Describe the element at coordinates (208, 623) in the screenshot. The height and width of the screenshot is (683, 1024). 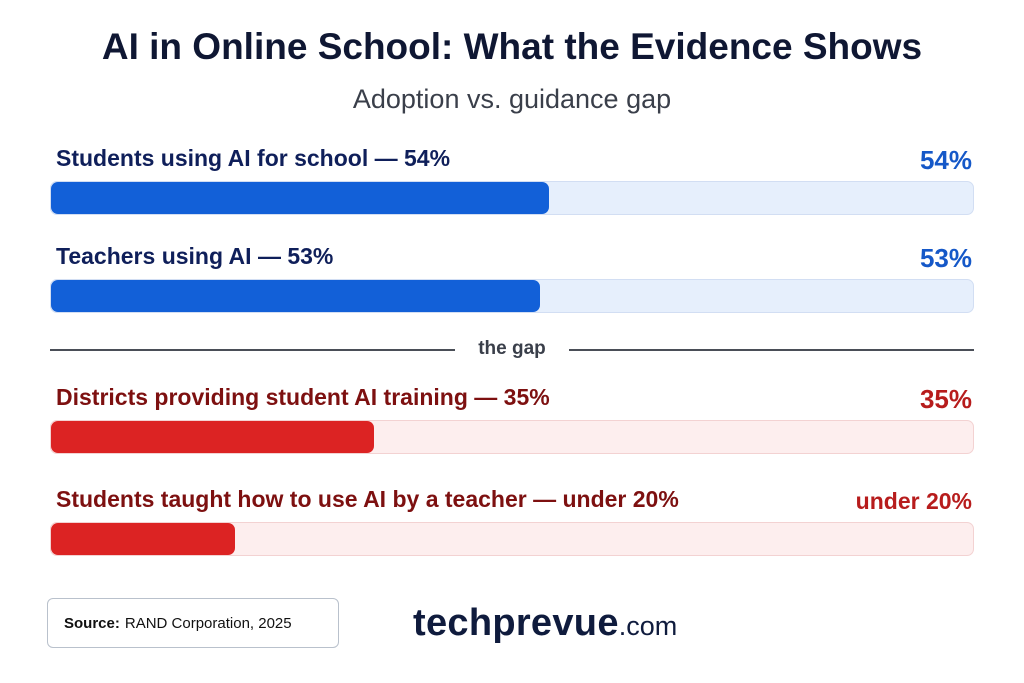
I see `source-text: RAND Corporation, 2025` at that location.